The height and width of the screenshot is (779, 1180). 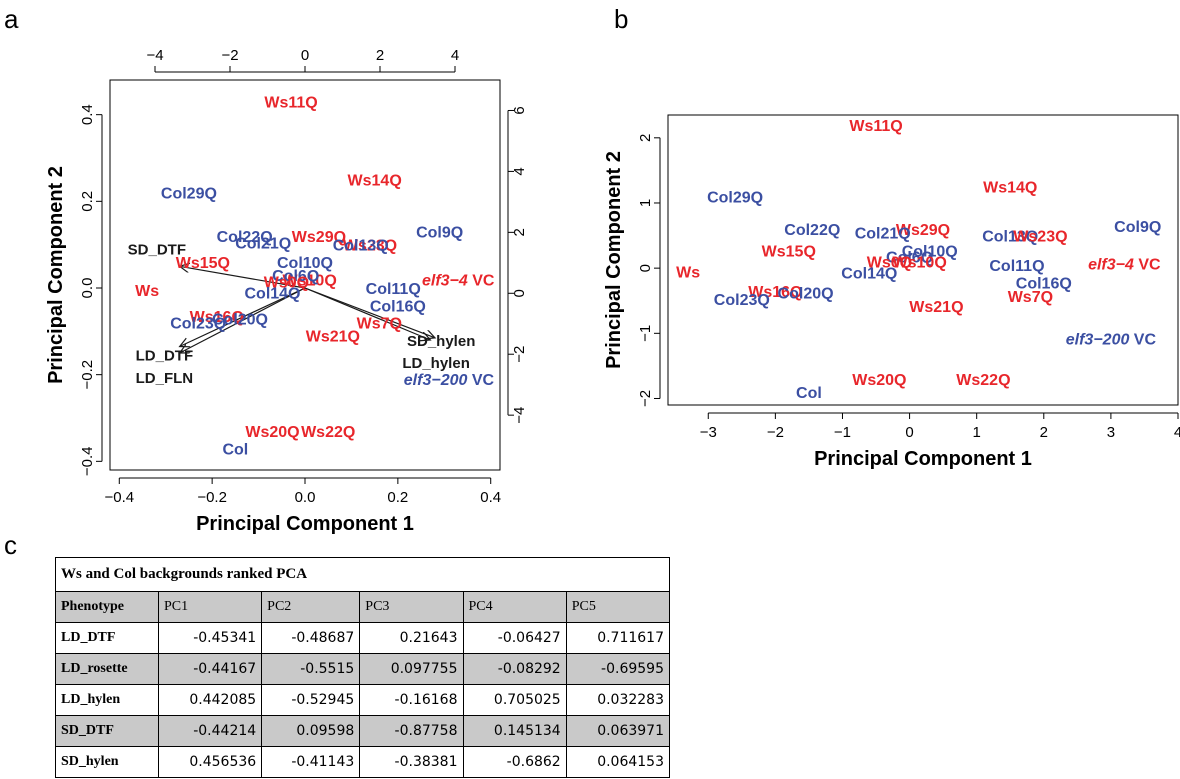 What do you see at coordinates (311, 607) in the screenshot?
I see `header-pc2: PC2` at bounding box center [311, 607].